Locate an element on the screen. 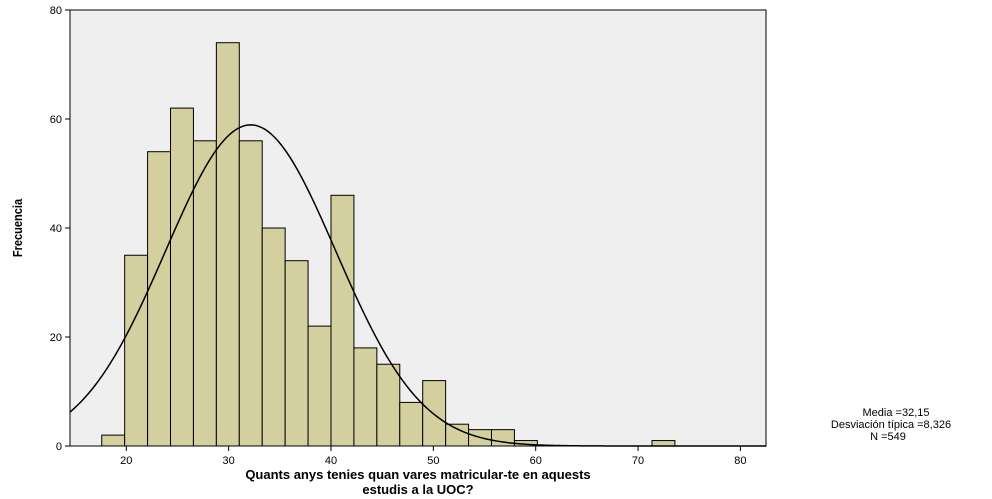 The height and width of the screenshot is (499, 992). y-tick-label: 20 is located at coordinates (56, 338).